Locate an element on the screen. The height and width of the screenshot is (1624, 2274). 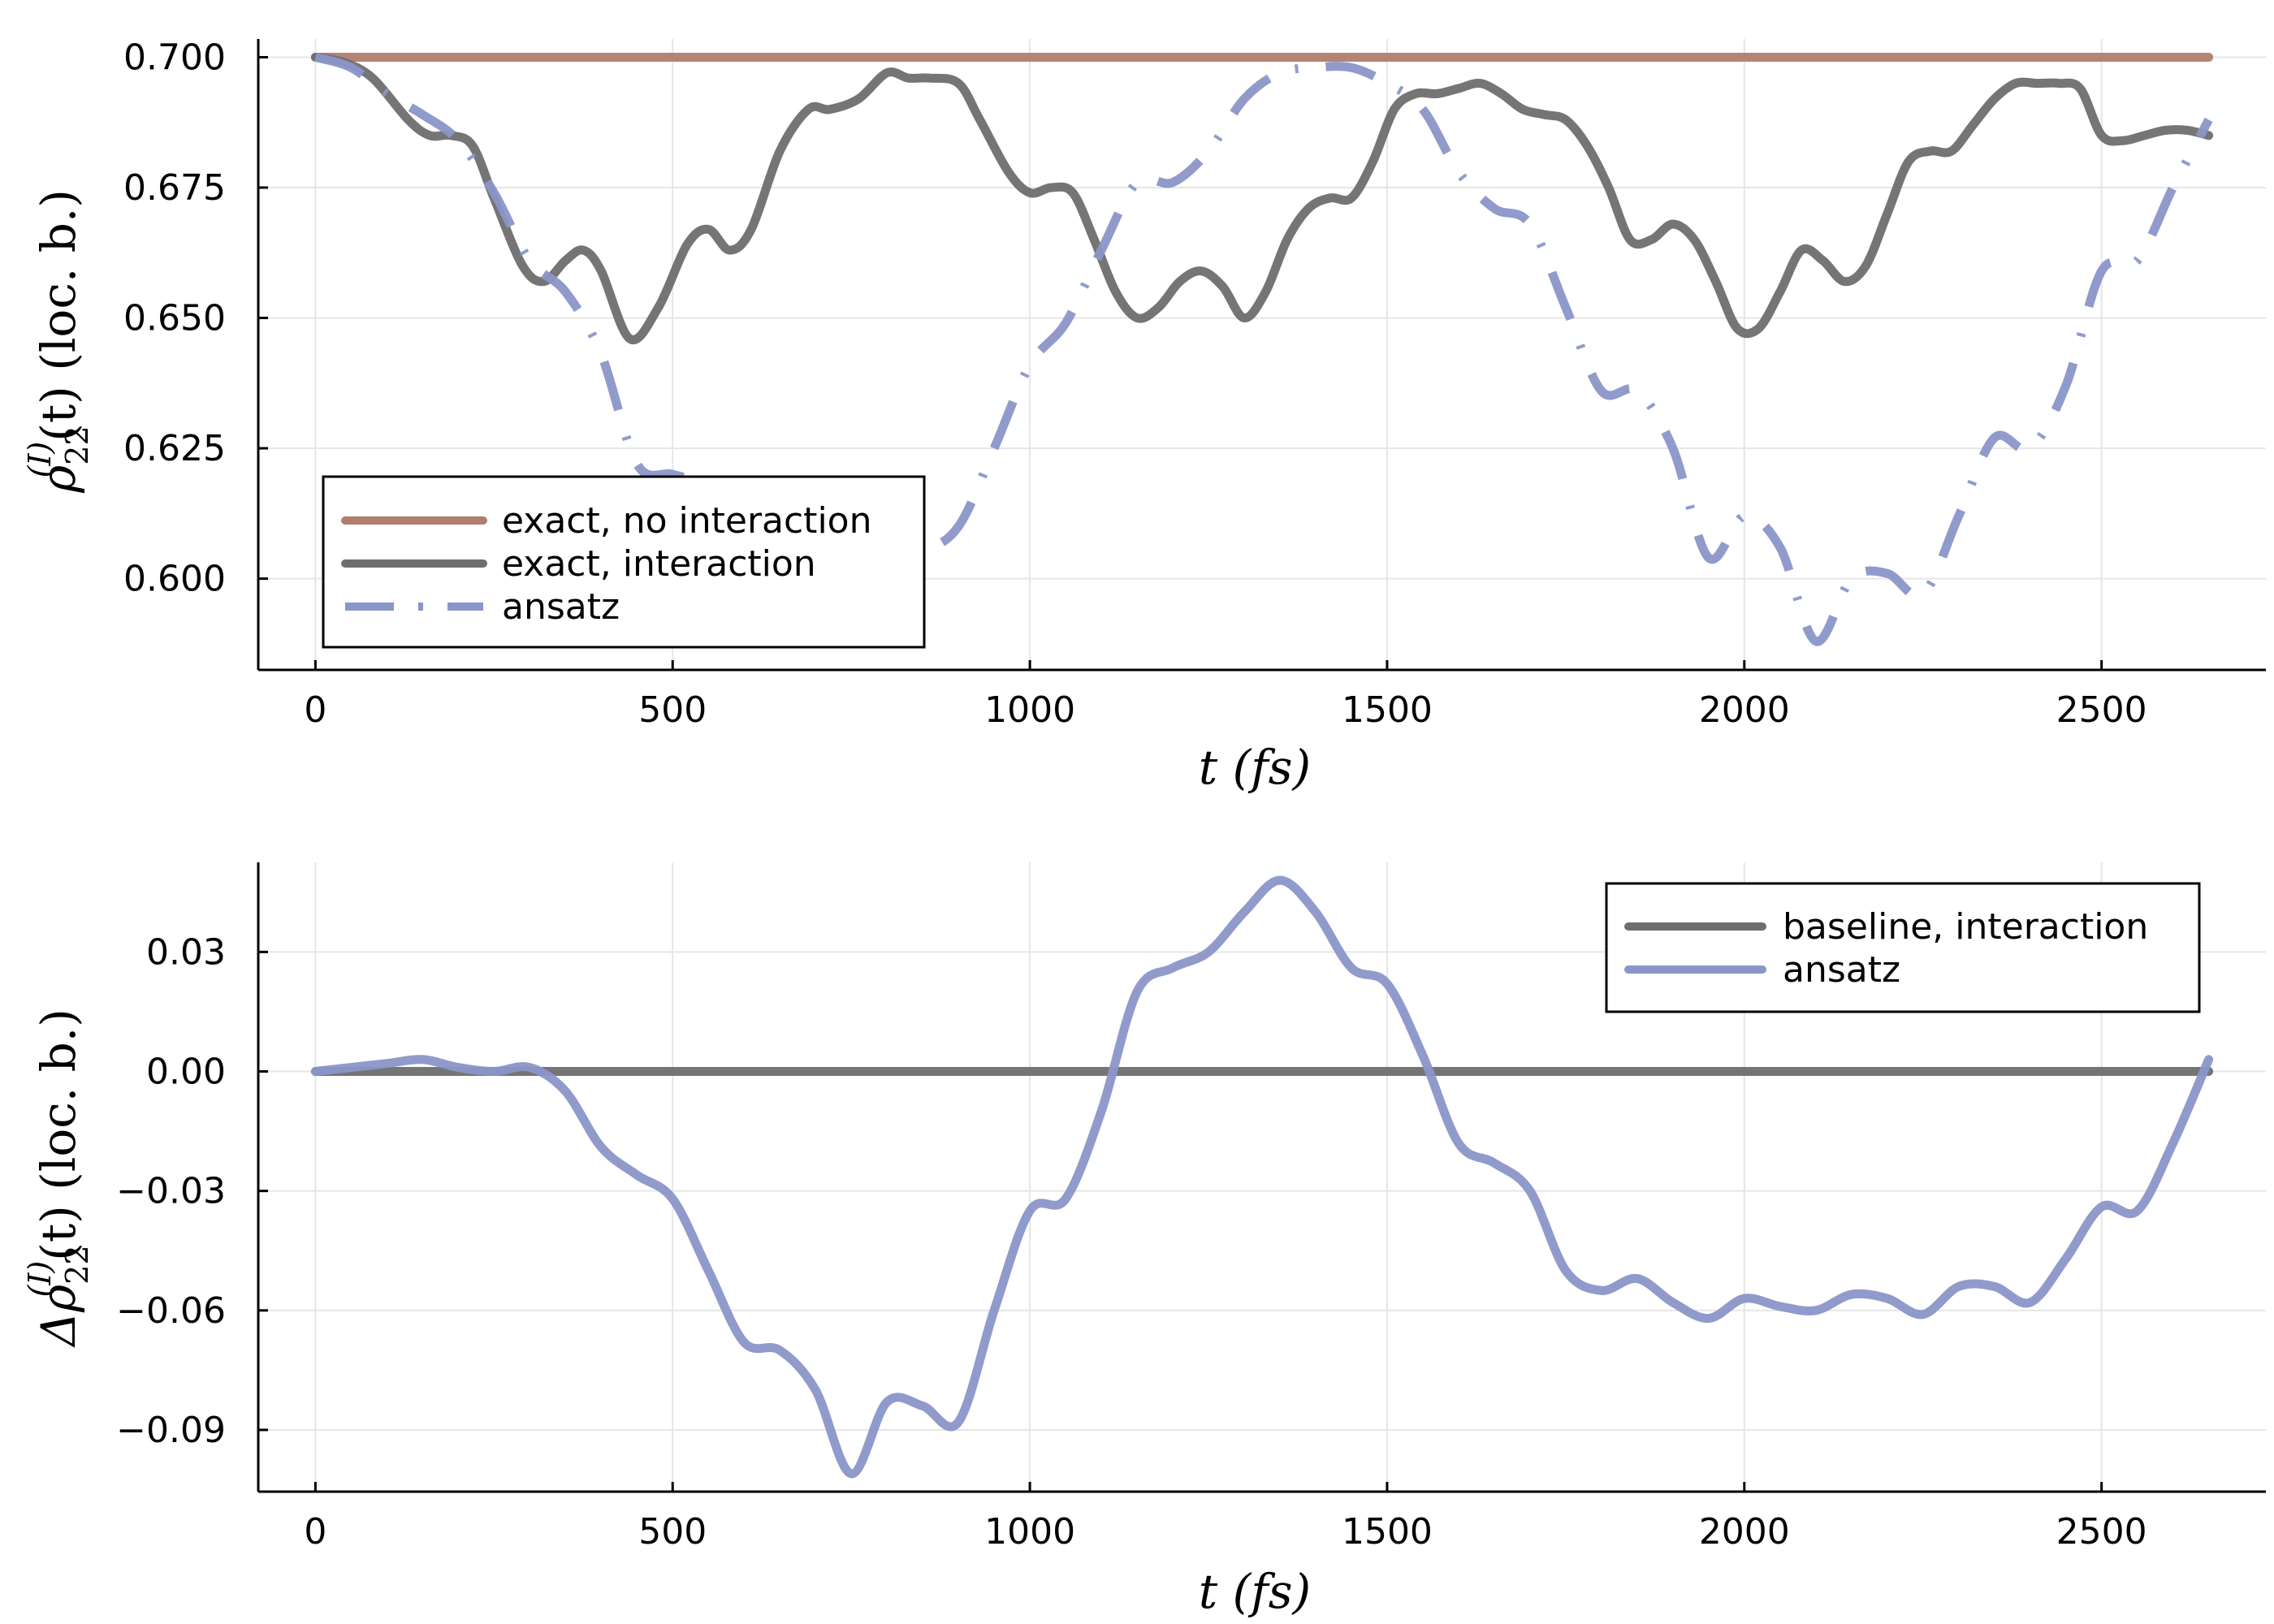
top-y-axis-label: ρ22(I)(t) (loc. b.) is located at coordinates (58, 341).